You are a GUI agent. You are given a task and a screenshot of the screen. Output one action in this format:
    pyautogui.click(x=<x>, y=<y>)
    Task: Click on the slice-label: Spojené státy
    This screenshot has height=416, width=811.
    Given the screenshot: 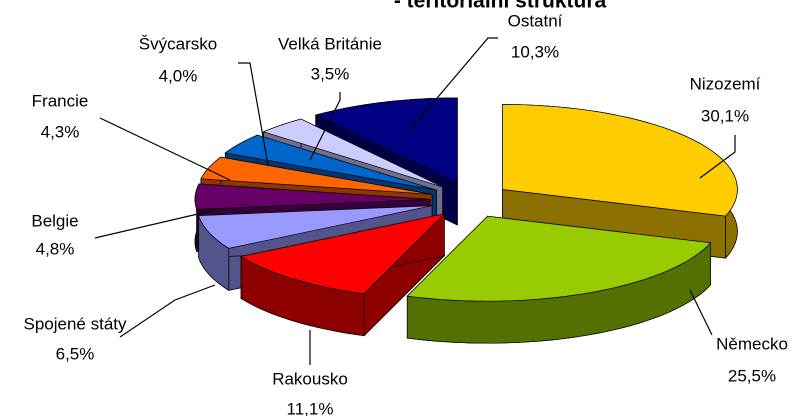 What is the action you would take?
    pyautogui.click(x=75, y=323)
    